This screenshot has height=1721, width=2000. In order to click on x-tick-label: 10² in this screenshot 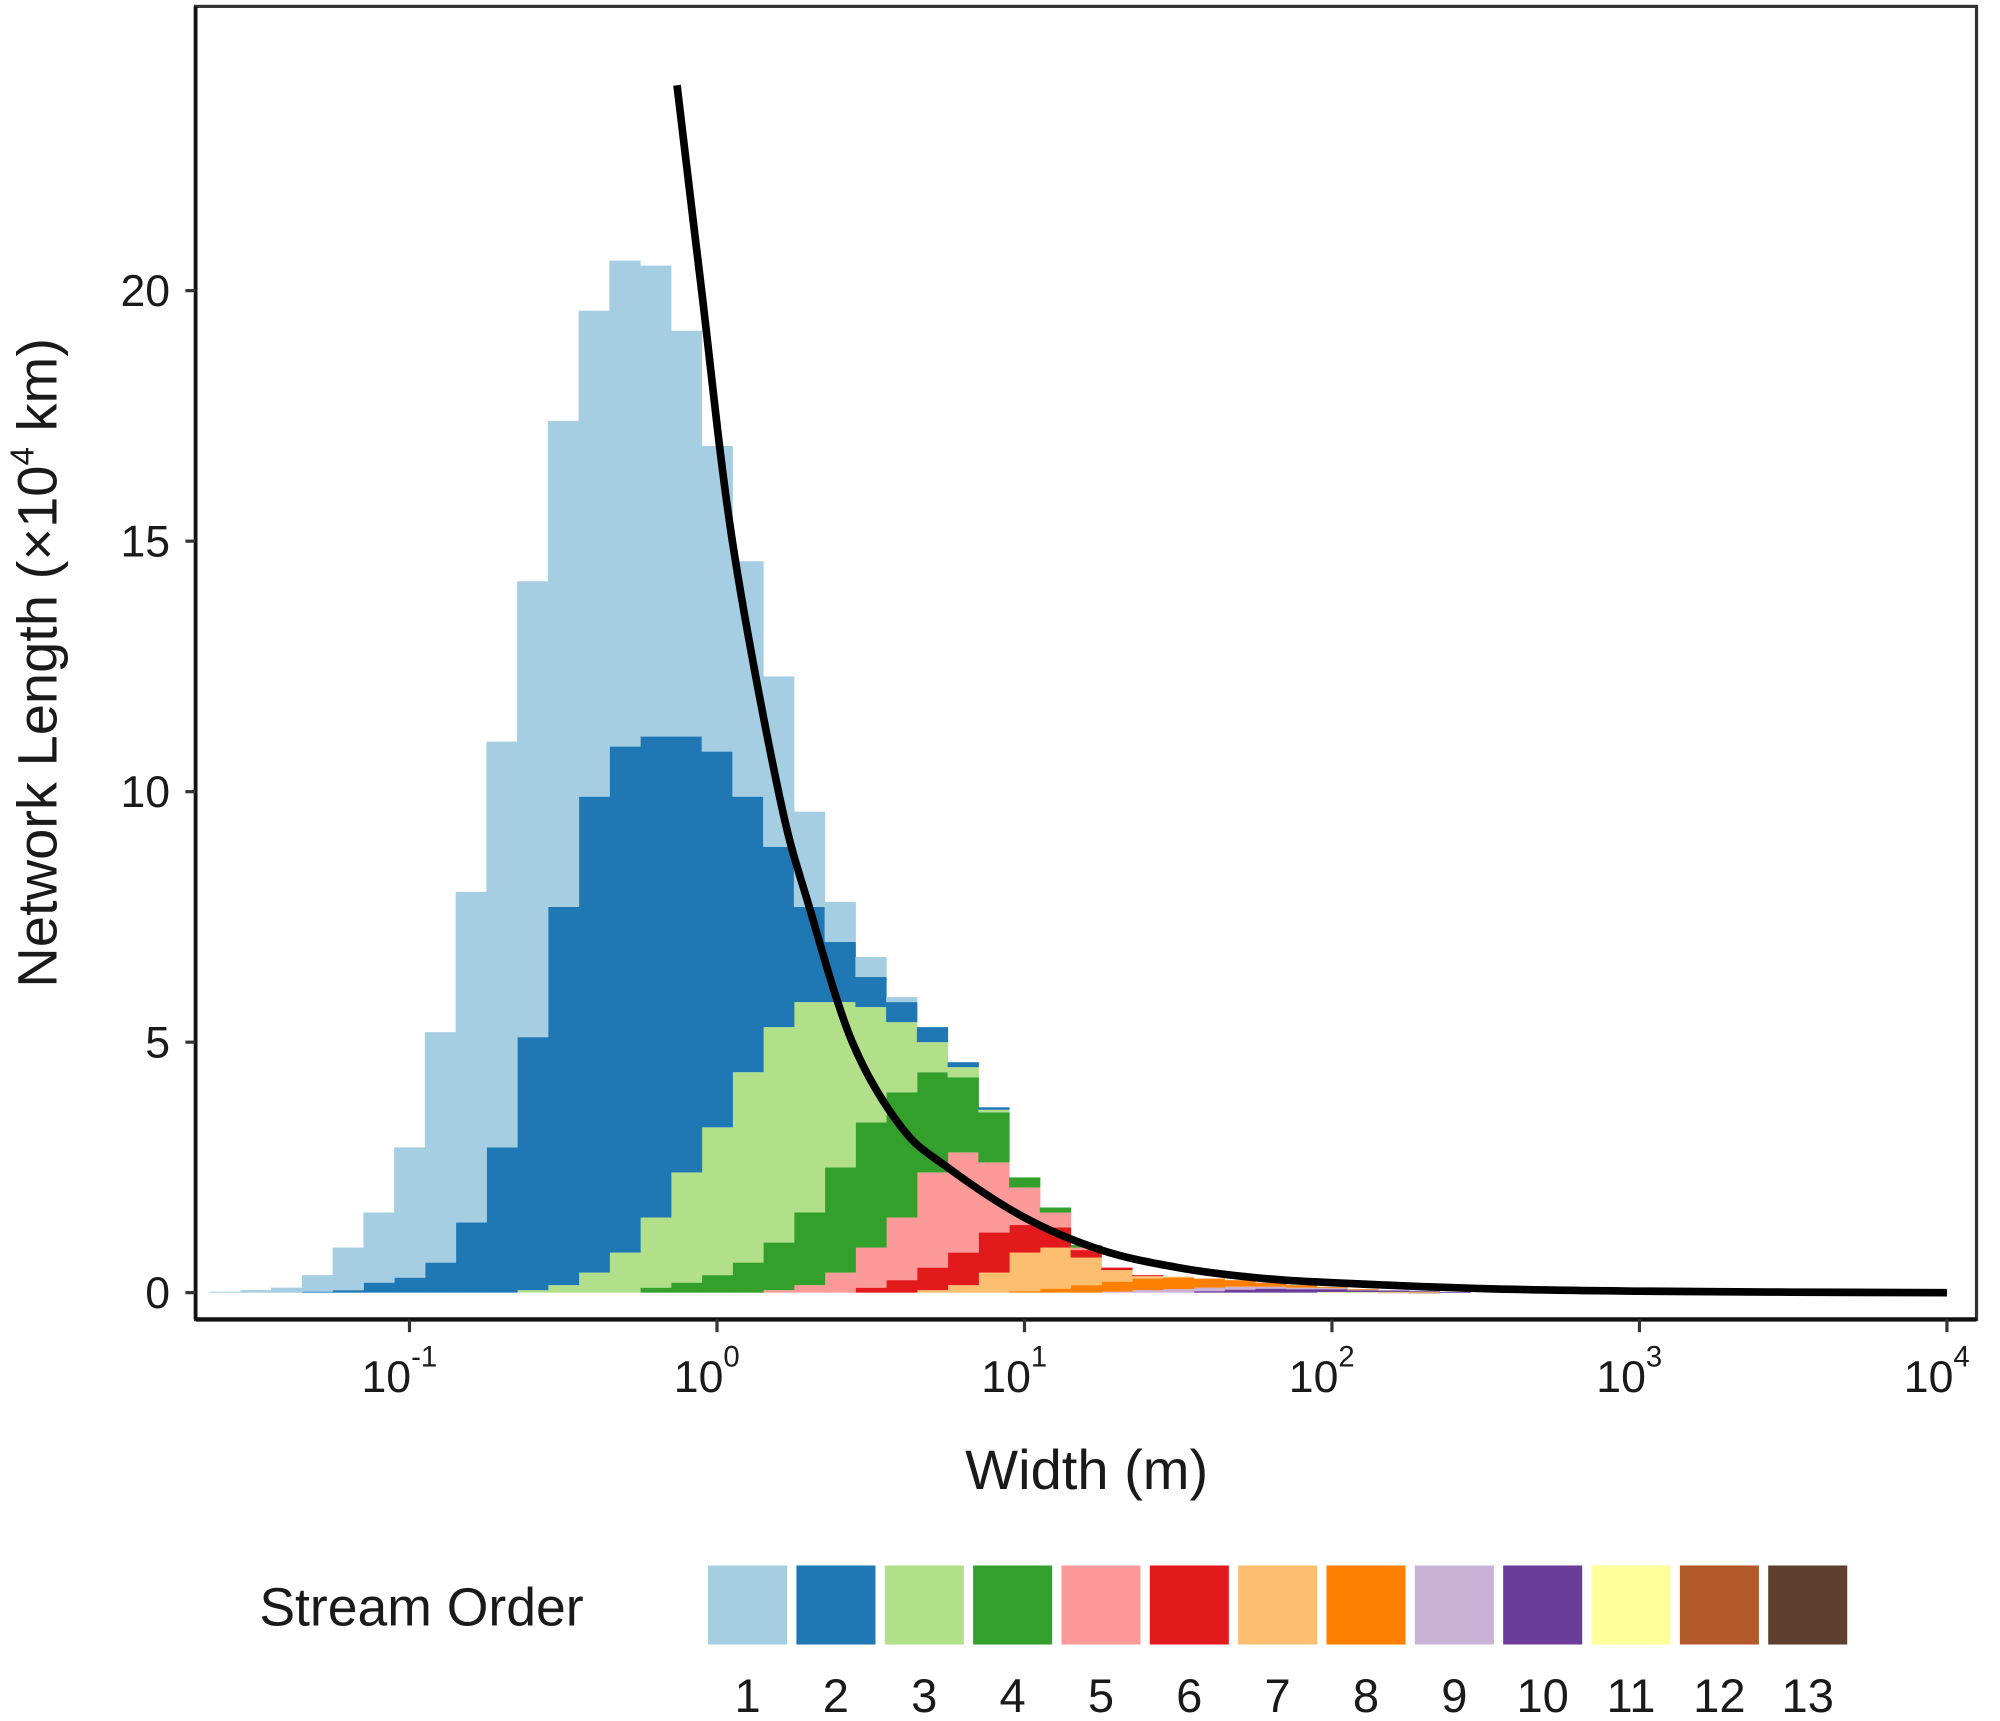, I will do `click(1322, 1371)`.